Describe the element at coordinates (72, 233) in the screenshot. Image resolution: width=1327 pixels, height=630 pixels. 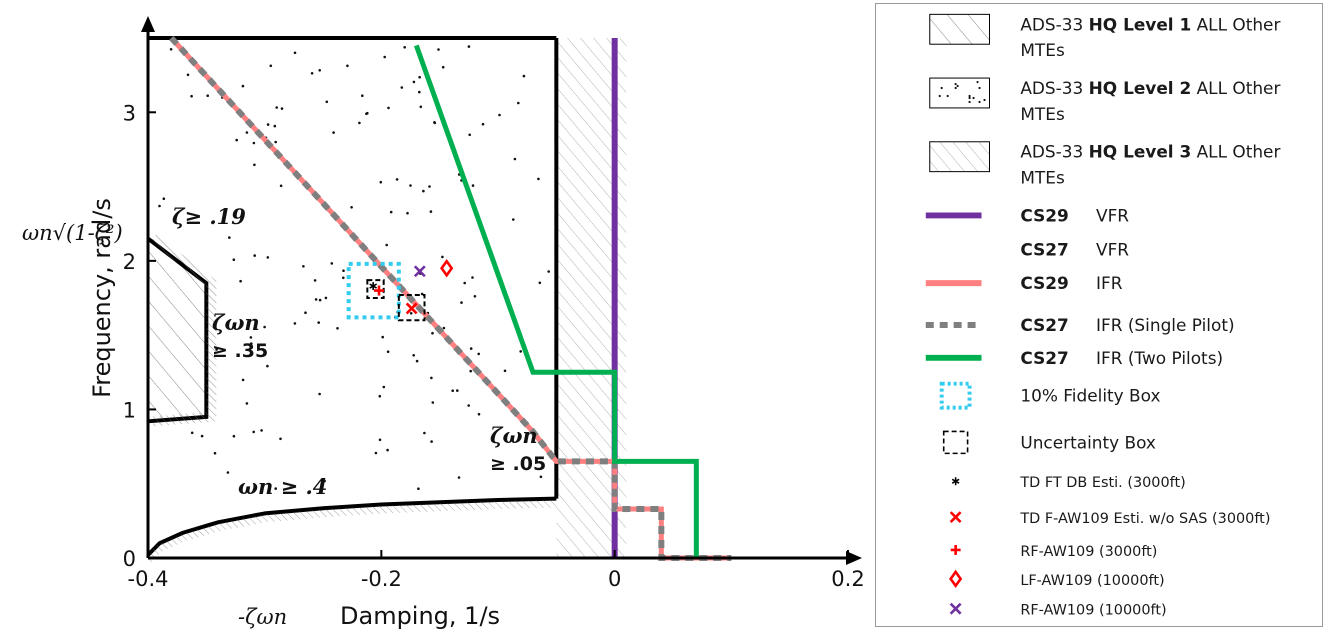
I see `ylabel-symbol: ωn√(1-ζ²)` at that location.